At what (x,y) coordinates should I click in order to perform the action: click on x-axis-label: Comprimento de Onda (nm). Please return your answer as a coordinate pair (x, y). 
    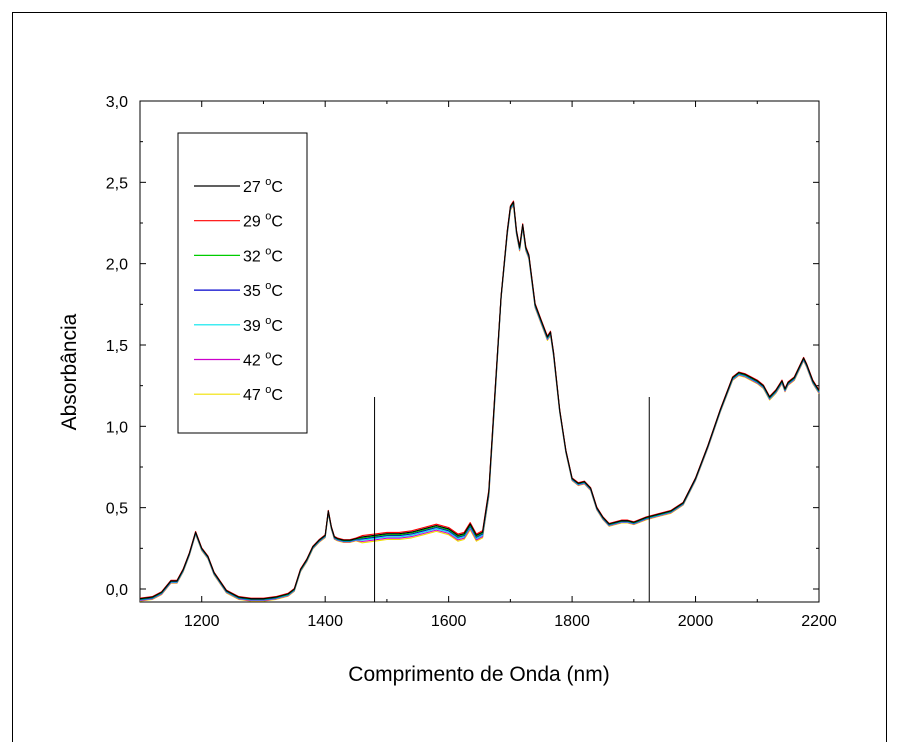
    Looking at the image, I should click on (478, 674).